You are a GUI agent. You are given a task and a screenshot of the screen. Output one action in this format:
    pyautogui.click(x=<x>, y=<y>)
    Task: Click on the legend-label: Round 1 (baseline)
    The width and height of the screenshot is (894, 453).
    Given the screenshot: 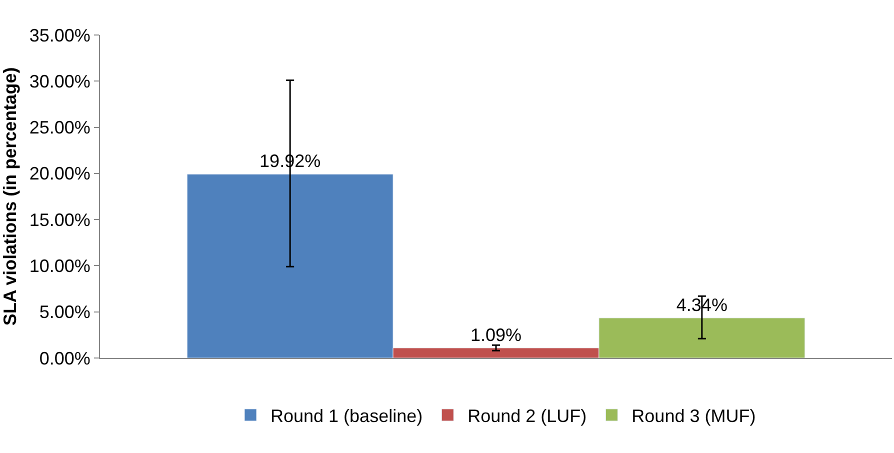 What is the action you would take?
    pyautogui.click(x=346, y=416)
    